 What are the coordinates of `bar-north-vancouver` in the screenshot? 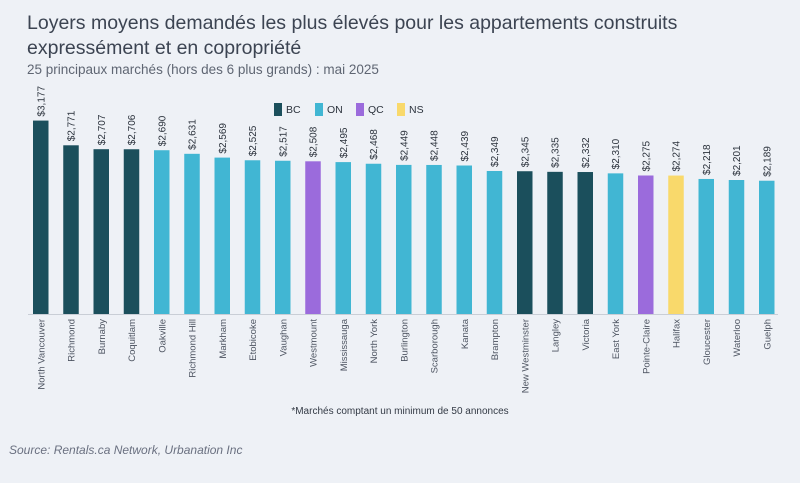 It's located at (41, 217).